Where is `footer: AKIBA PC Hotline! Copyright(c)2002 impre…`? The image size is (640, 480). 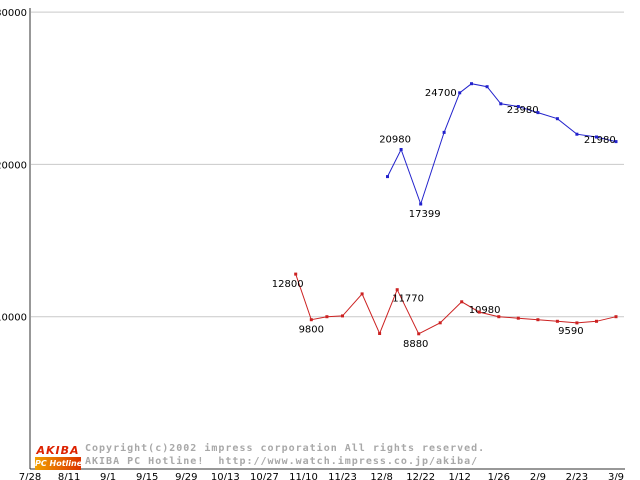
footer: AKIBA PC Hotline! Copyright(c)2002 impre… is located at coordinates (320, 457).